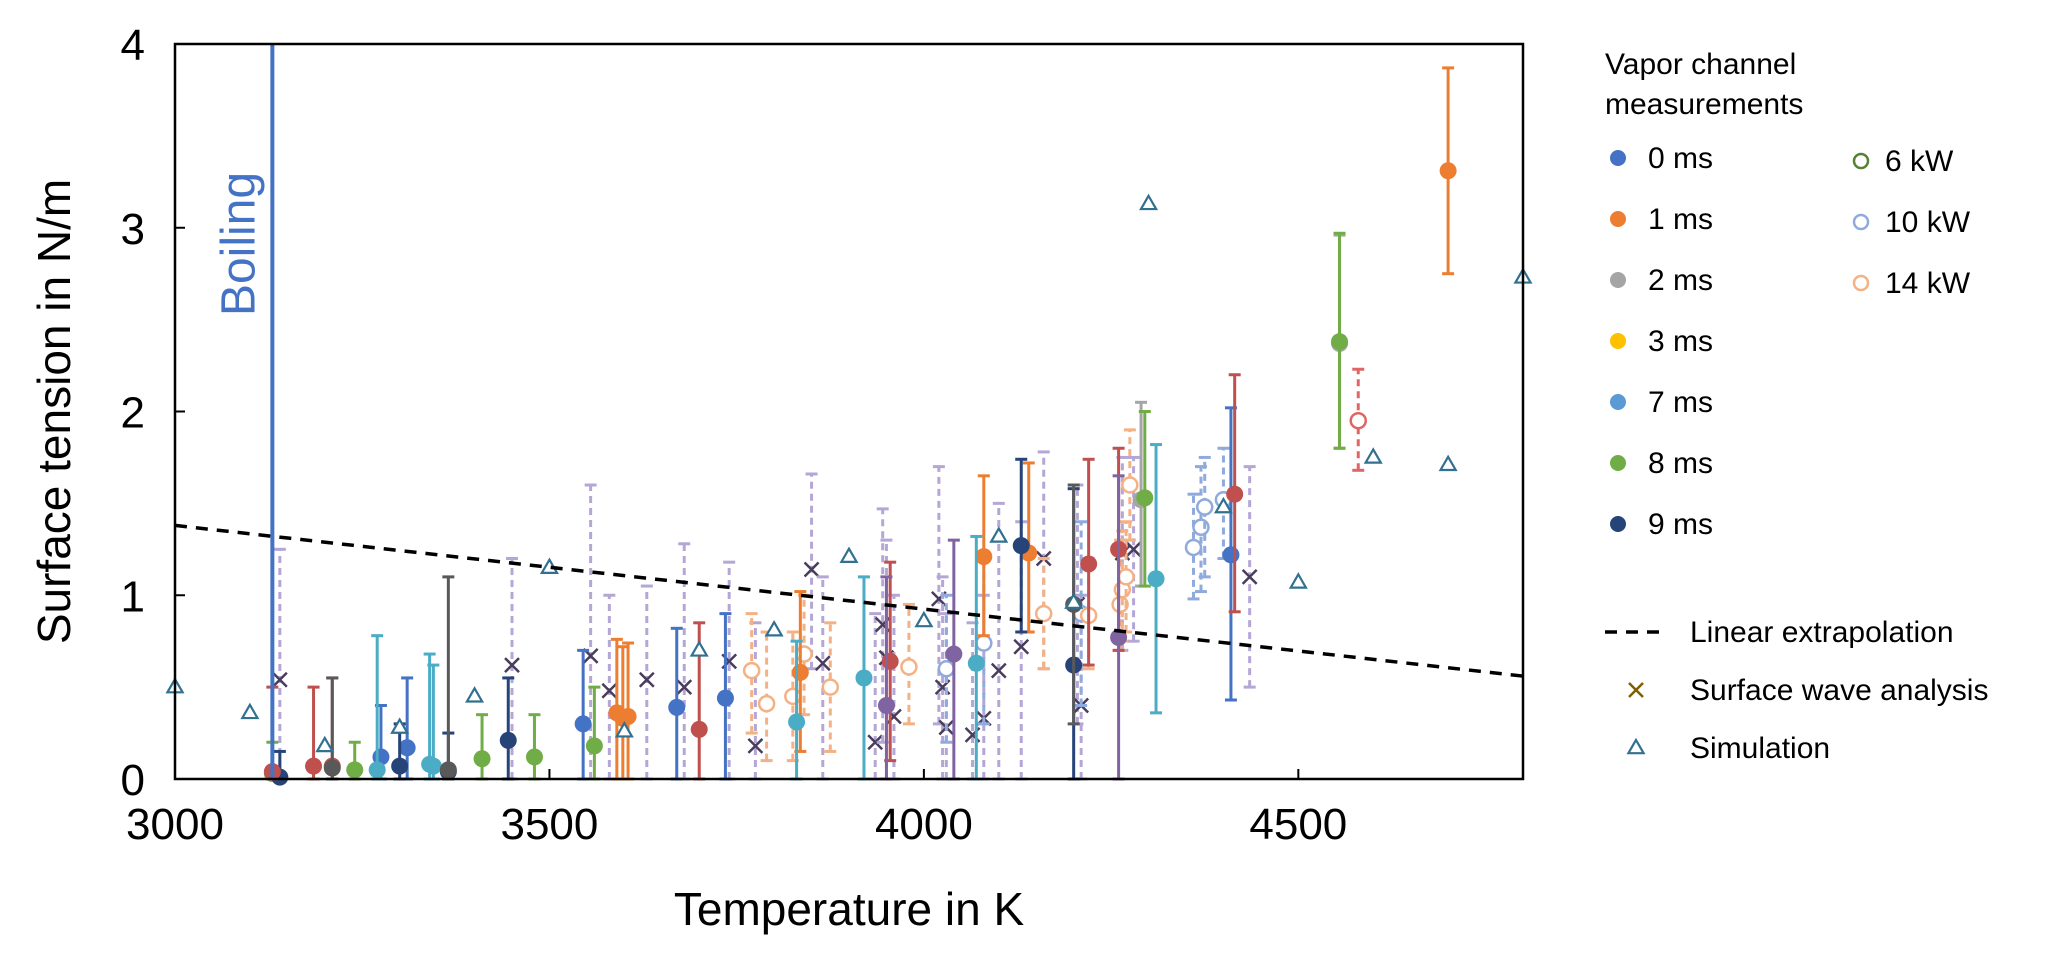 This screenshot has height=963, width=2048. What do you see at coordinates (1680, 280) in the screenshot?
I see `legend-label: 2 ms` at bounding box center [1680, 280].